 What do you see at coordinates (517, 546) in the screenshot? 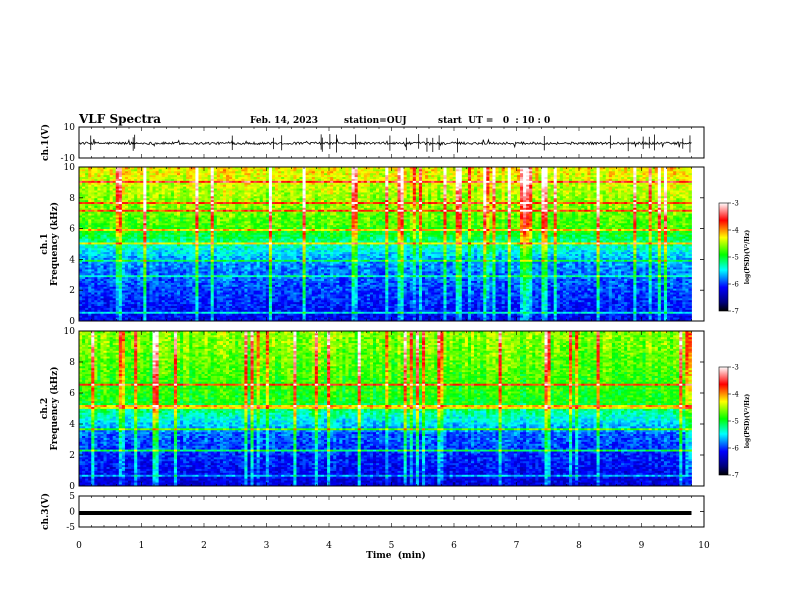
I see `x-tick-label: 7` at bounding box center [517, 546].